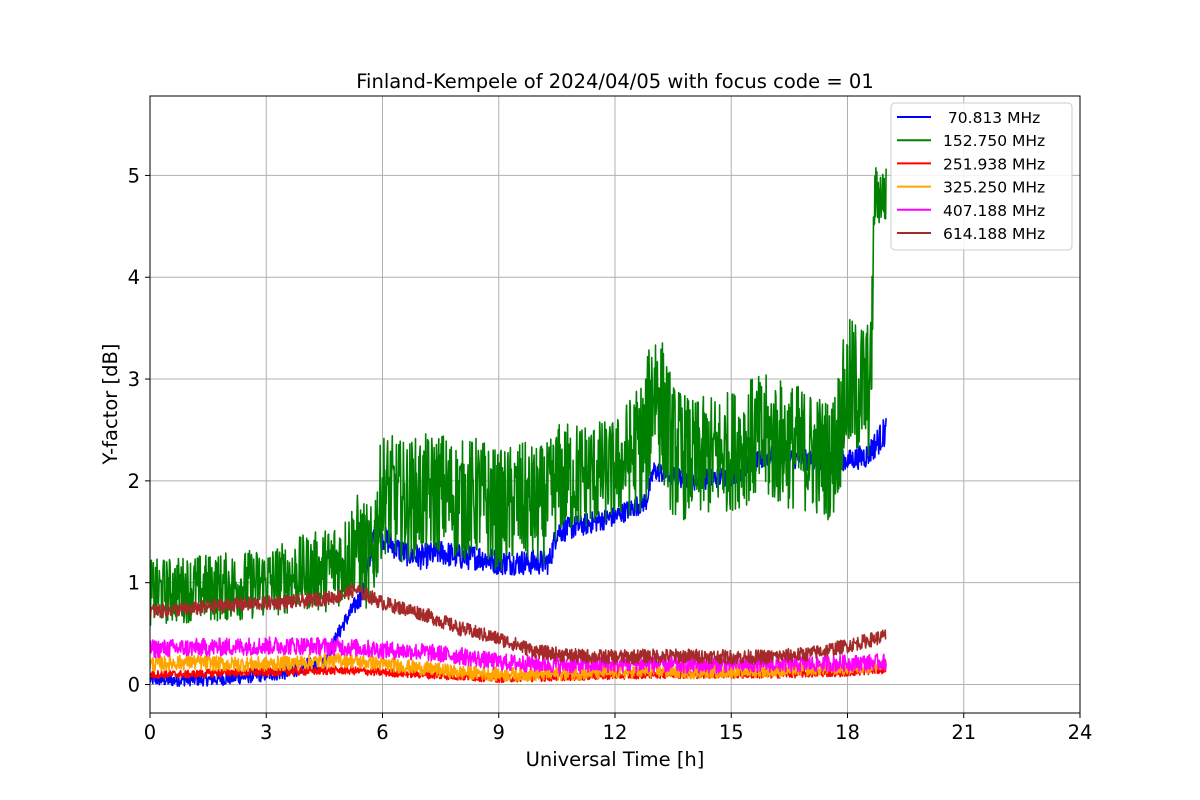 The width and height of the screenshot is (1200, 800). I want to click on x-tick-label: 6, so click(382, 732).